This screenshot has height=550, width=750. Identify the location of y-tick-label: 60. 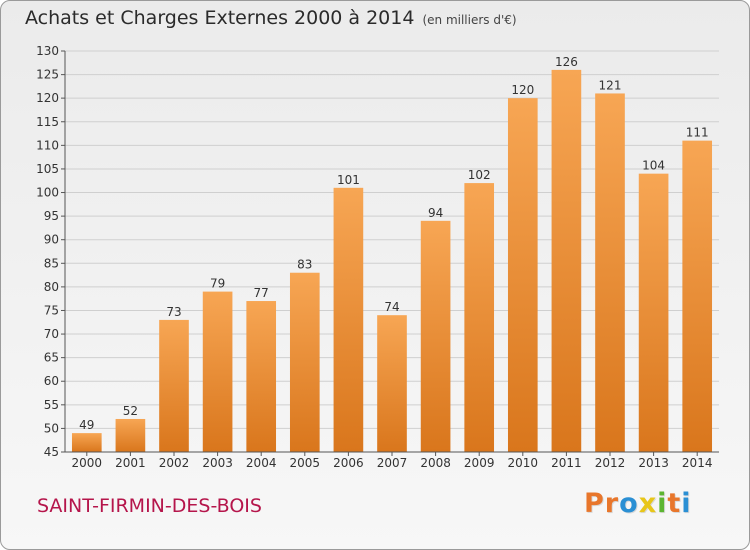
(51, 381).